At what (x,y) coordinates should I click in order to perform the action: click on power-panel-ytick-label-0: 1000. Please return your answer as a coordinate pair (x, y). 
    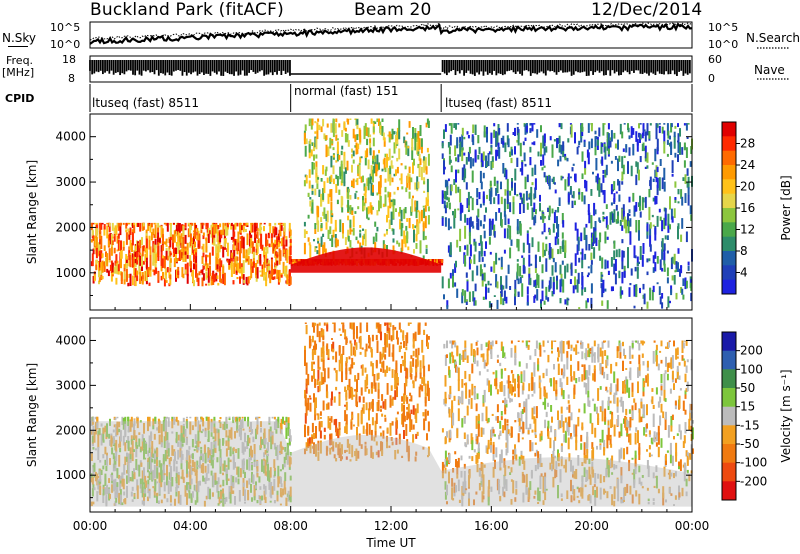
    Looking at the image, I should click on (70, 273).